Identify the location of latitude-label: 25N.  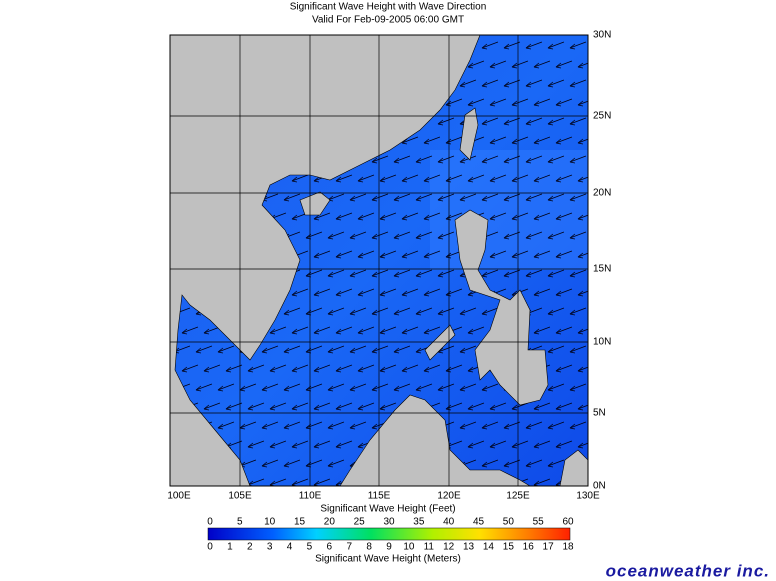
(602, 116).